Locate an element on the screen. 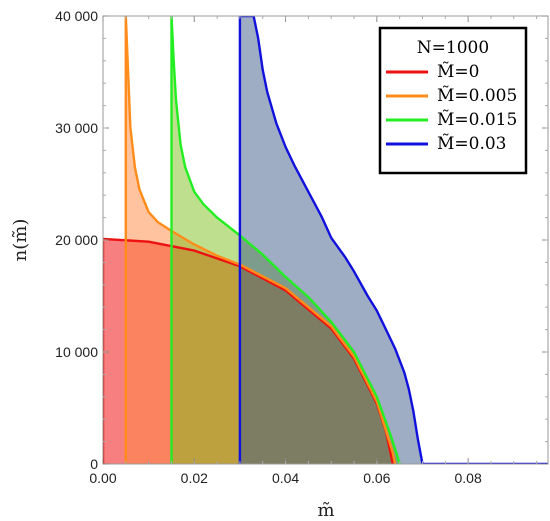 This screenshot has height=521, width=550. y-tick-label: 40 000 is located at coordinates (76, 16).